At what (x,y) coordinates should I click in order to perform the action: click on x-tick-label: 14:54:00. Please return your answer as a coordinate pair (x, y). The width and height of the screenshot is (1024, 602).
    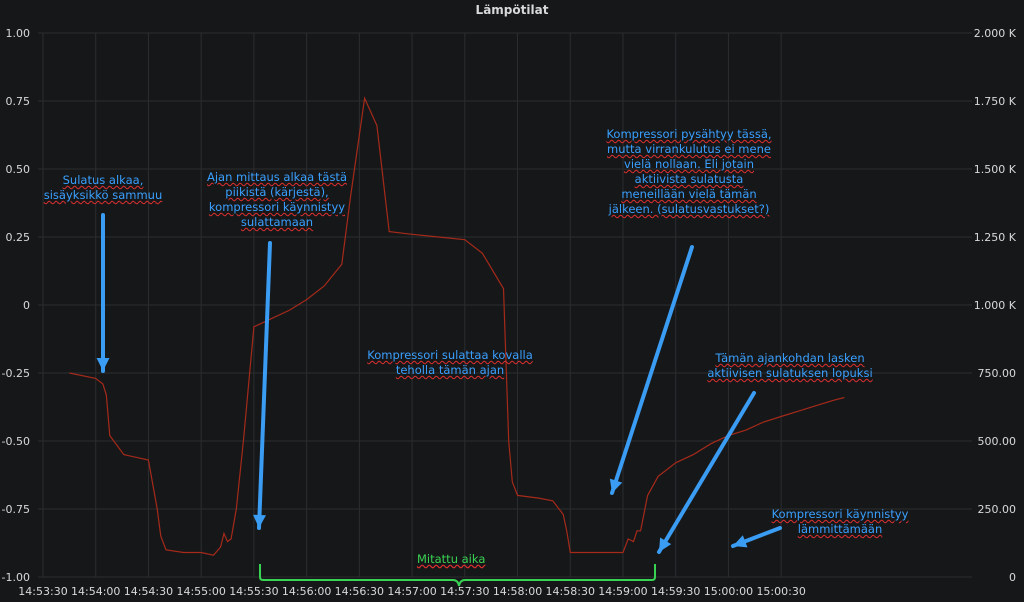
    Looking at the image, I should click on (95, 591).